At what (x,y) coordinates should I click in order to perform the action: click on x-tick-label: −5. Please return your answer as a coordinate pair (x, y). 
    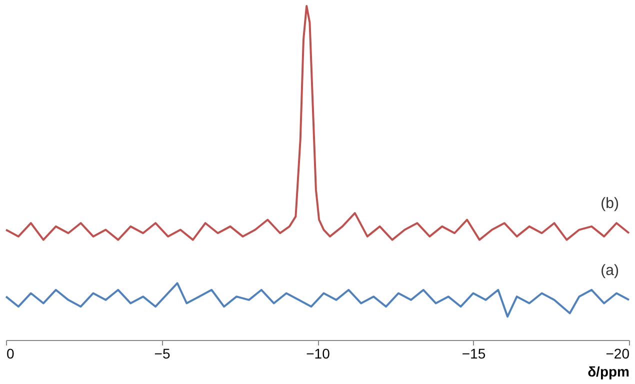
    Looking at the image, I should click on (162, 354).